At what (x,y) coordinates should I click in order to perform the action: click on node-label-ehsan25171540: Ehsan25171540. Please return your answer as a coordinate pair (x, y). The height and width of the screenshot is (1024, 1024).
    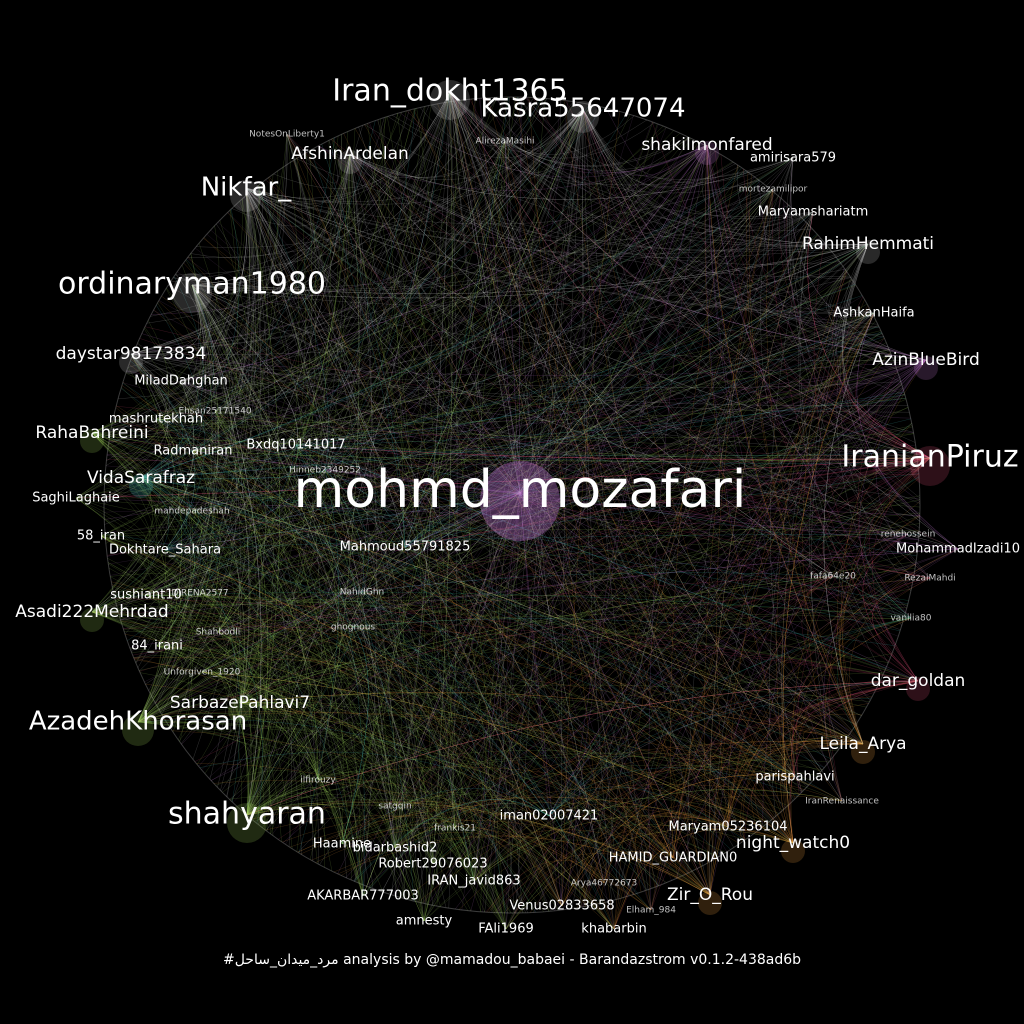
    Looking at the image, I should click on (214, 412).